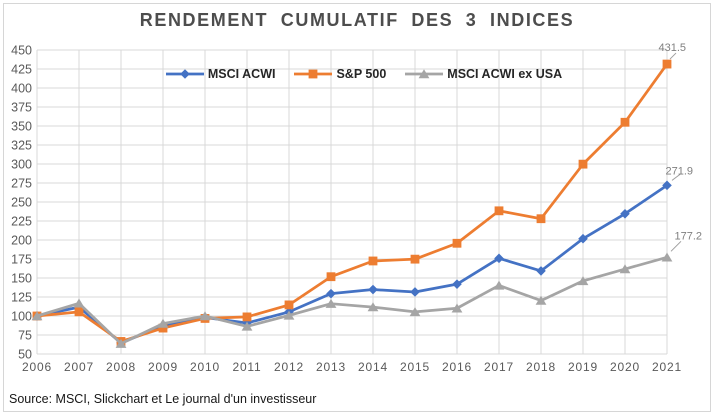 Image resolution: width=714 pixels, height=415 pixels. What do you see at coordinates (21, 279) in the screenshot?
I see `y-axis-tick-label: 150` at bounding box center [21, 279].